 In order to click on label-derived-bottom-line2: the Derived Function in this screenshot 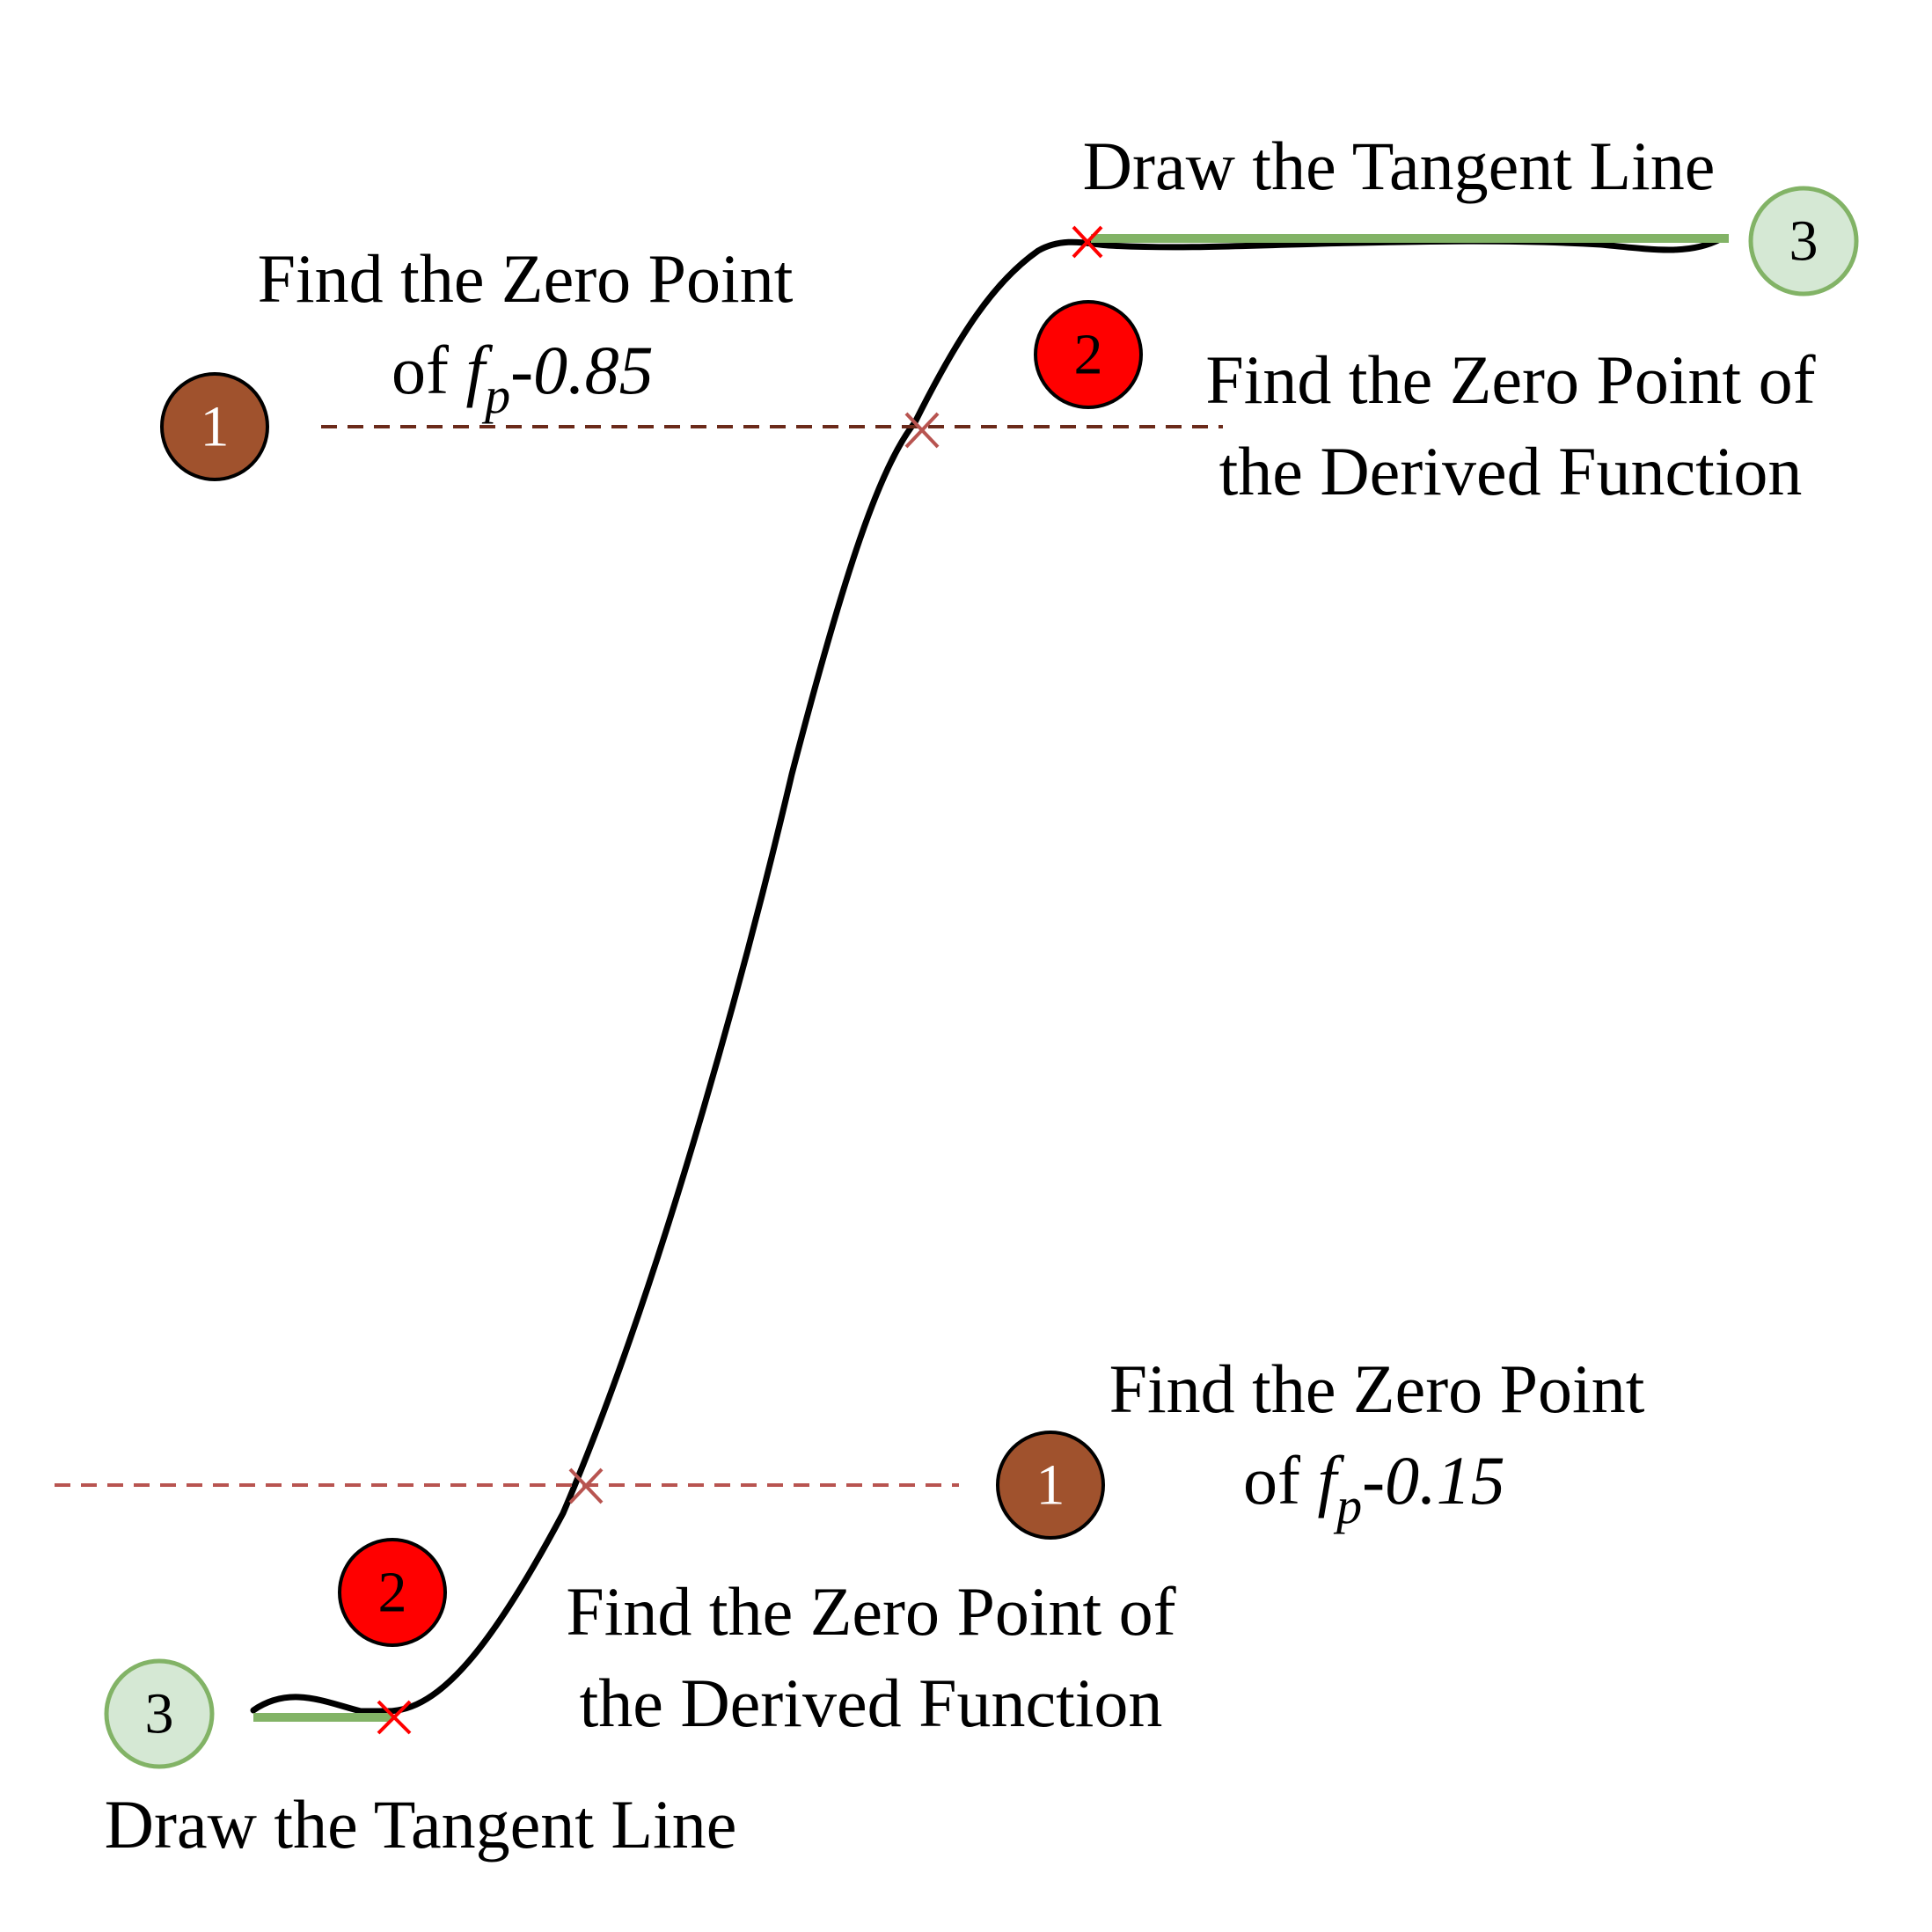, I will do `click(871, 1703)`.